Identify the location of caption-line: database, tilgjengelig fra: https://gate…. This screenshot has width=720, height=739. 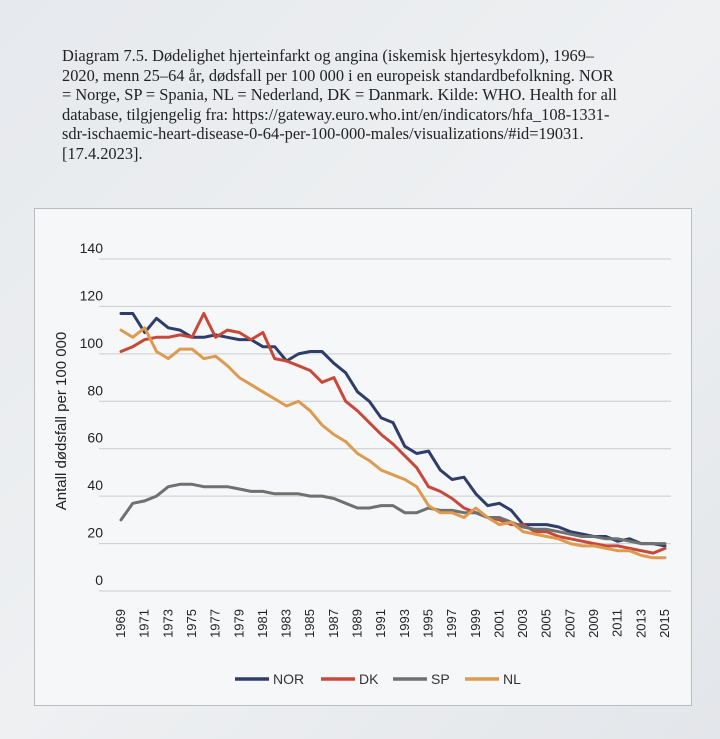
(336, 114).